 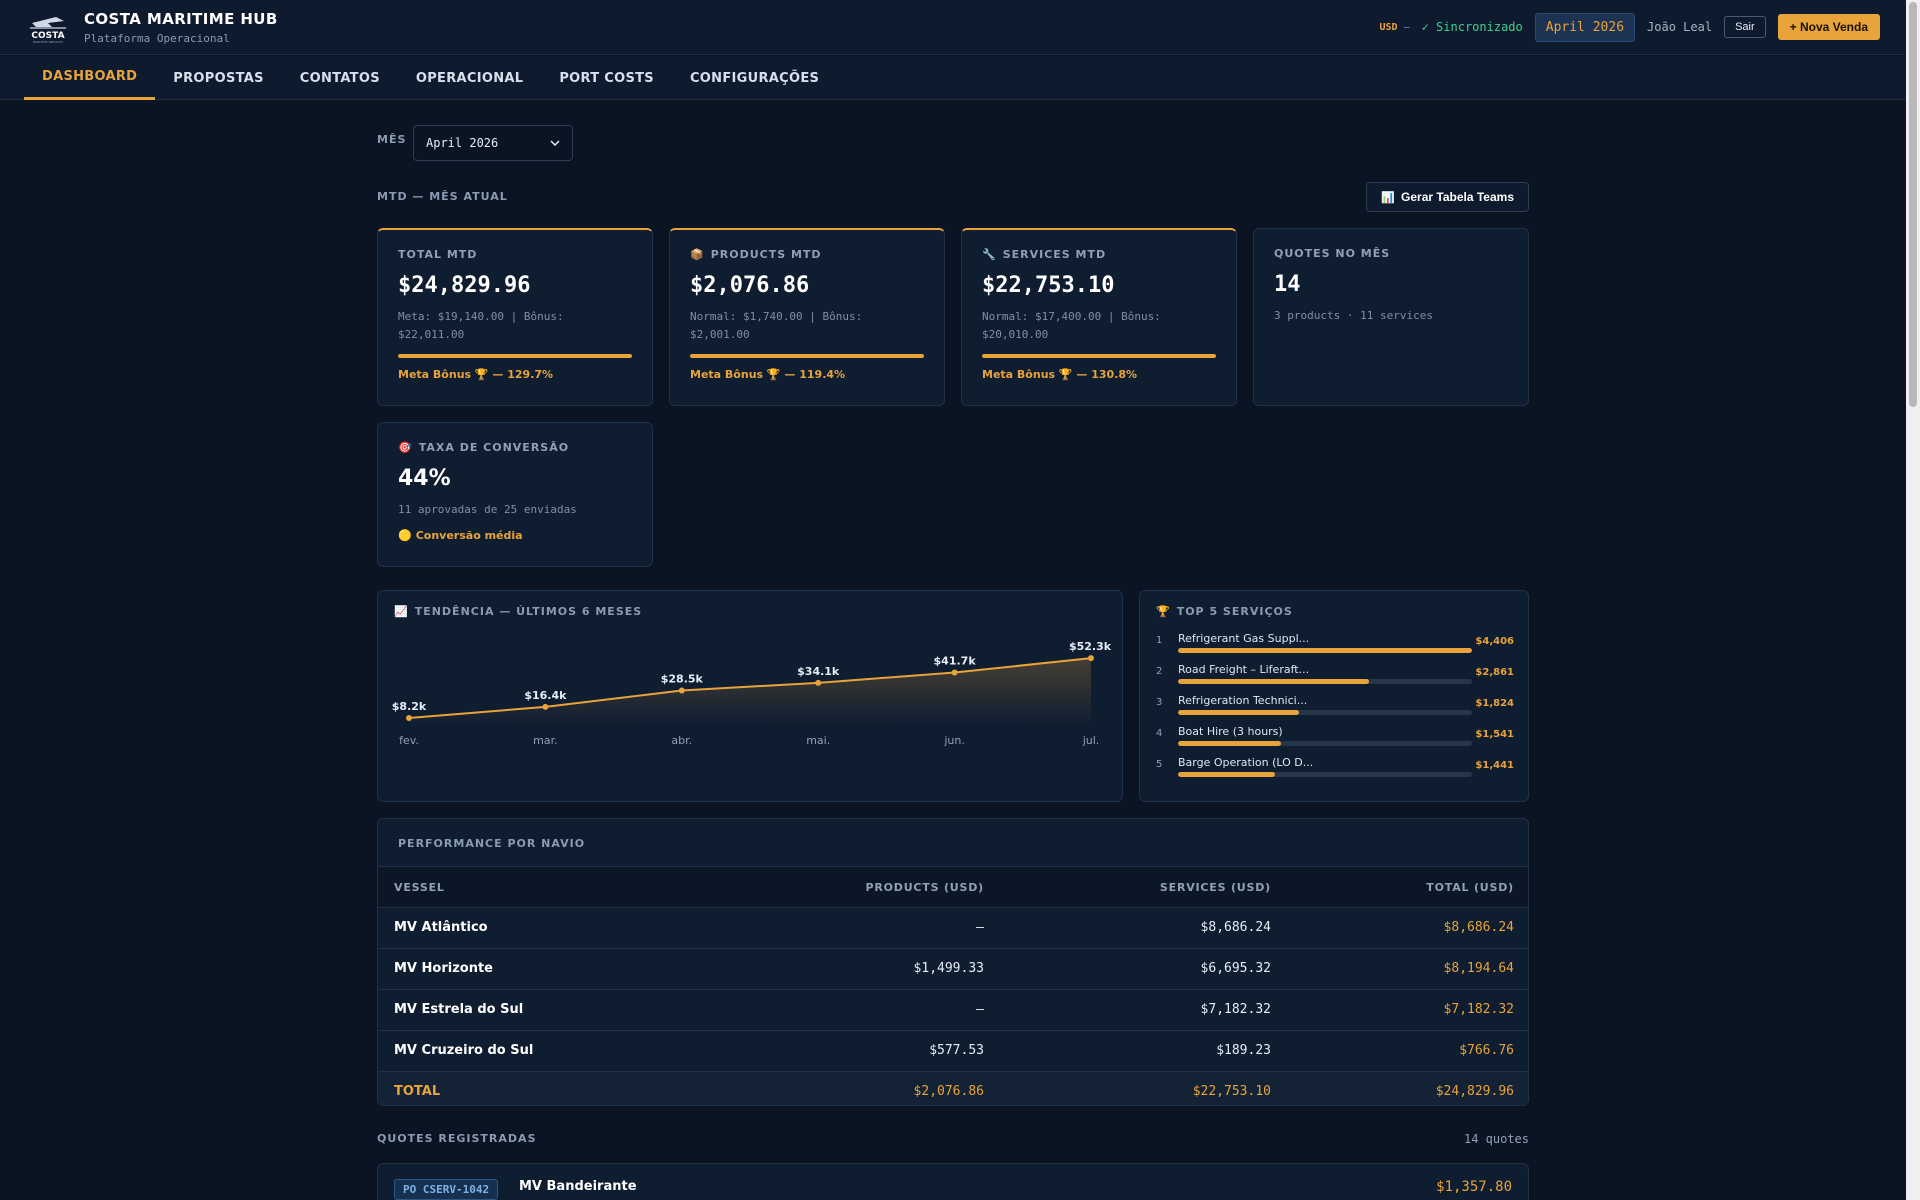 What do you see at coordinates (1474, 1091) in the screenshot?
I see `cell-total: $24,829.96` at bounding box center [1474, 1091].